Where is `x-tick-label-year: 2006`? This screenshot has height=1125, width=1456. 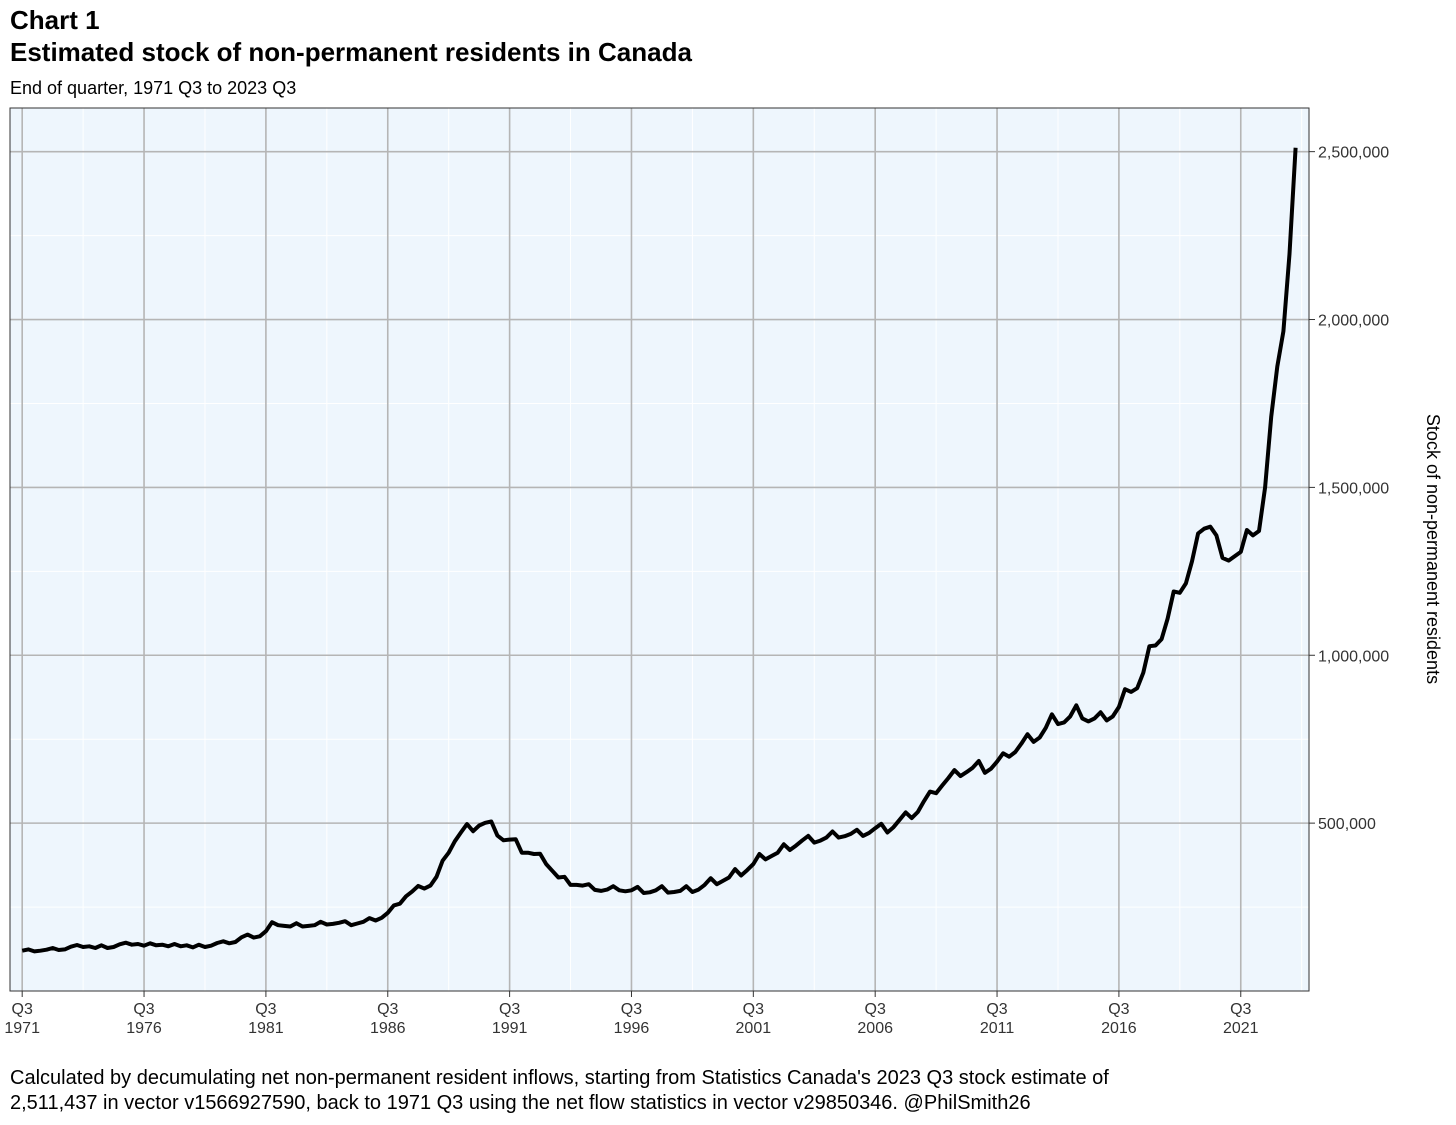
x-tick-label-year: 2006 is located at coordinates (875, 1028).